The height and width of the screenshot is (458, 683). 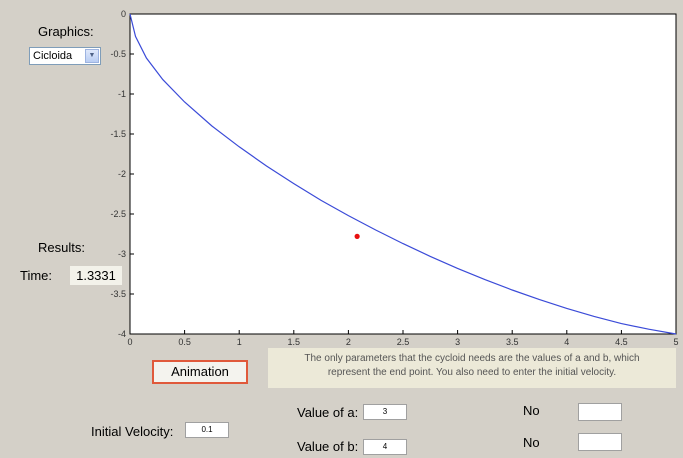 What do you see at coordinates (403, 342) in the screenshot?
I see `x-tick-label: 2.5` at bounding box center [403, 342].